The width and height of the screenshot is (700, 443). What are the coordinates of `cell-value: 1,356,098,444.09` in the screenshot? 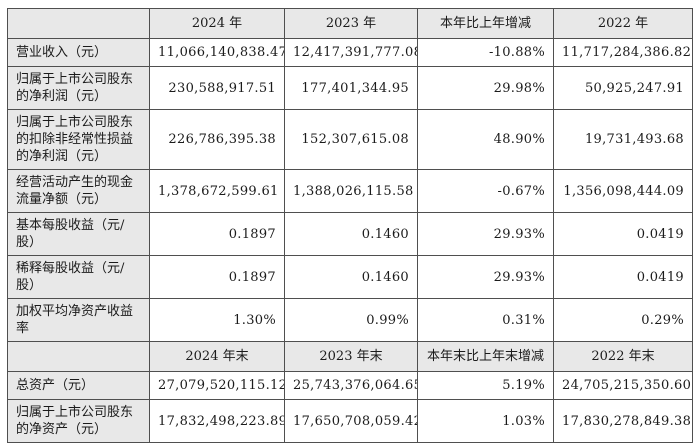 It's located at (623, 191).